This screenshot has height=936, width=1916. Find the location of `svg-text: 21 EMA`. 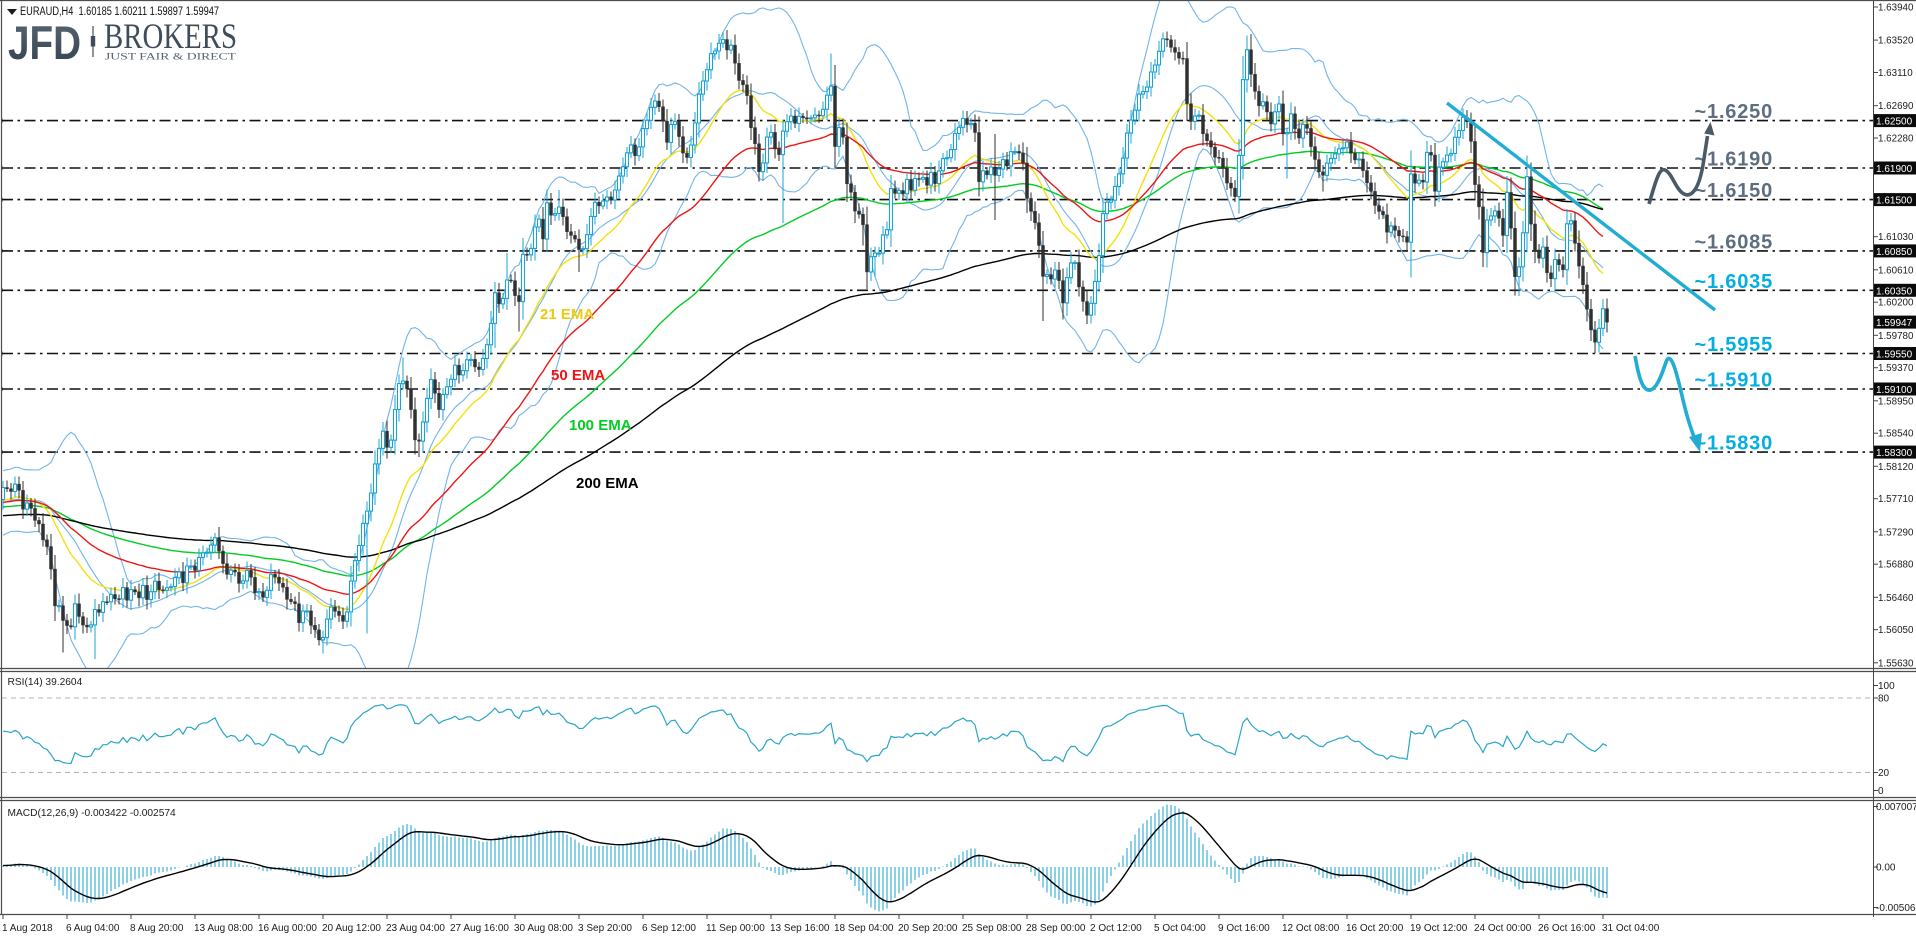

svg-text: 21 EMA is located at coordinates (567, 314).